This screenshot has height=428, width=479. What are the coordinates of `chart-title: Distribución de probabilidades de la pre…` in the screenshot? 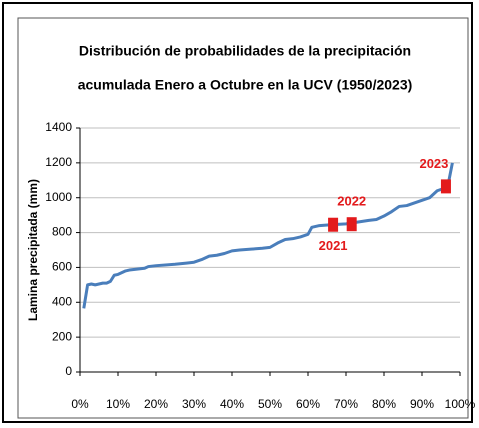 It's located at (245, 51).